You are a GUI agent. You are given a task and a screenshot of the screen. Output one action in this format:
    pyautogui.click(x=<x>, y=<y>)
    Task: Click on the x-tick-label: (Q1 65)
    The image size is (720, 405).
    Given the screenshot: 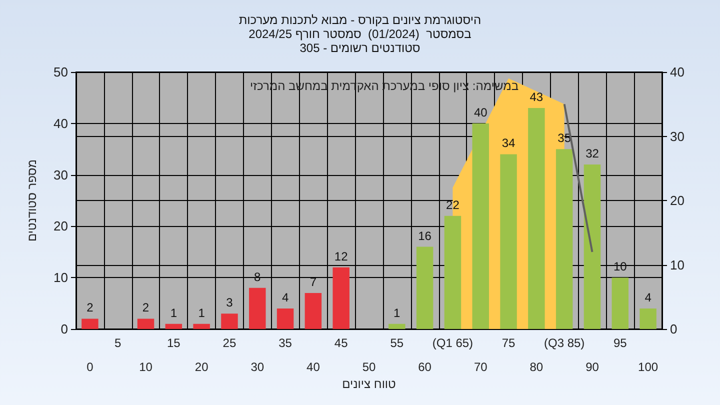 What is the action you would take?
    pyautogui.click(x=453, y=343)
    